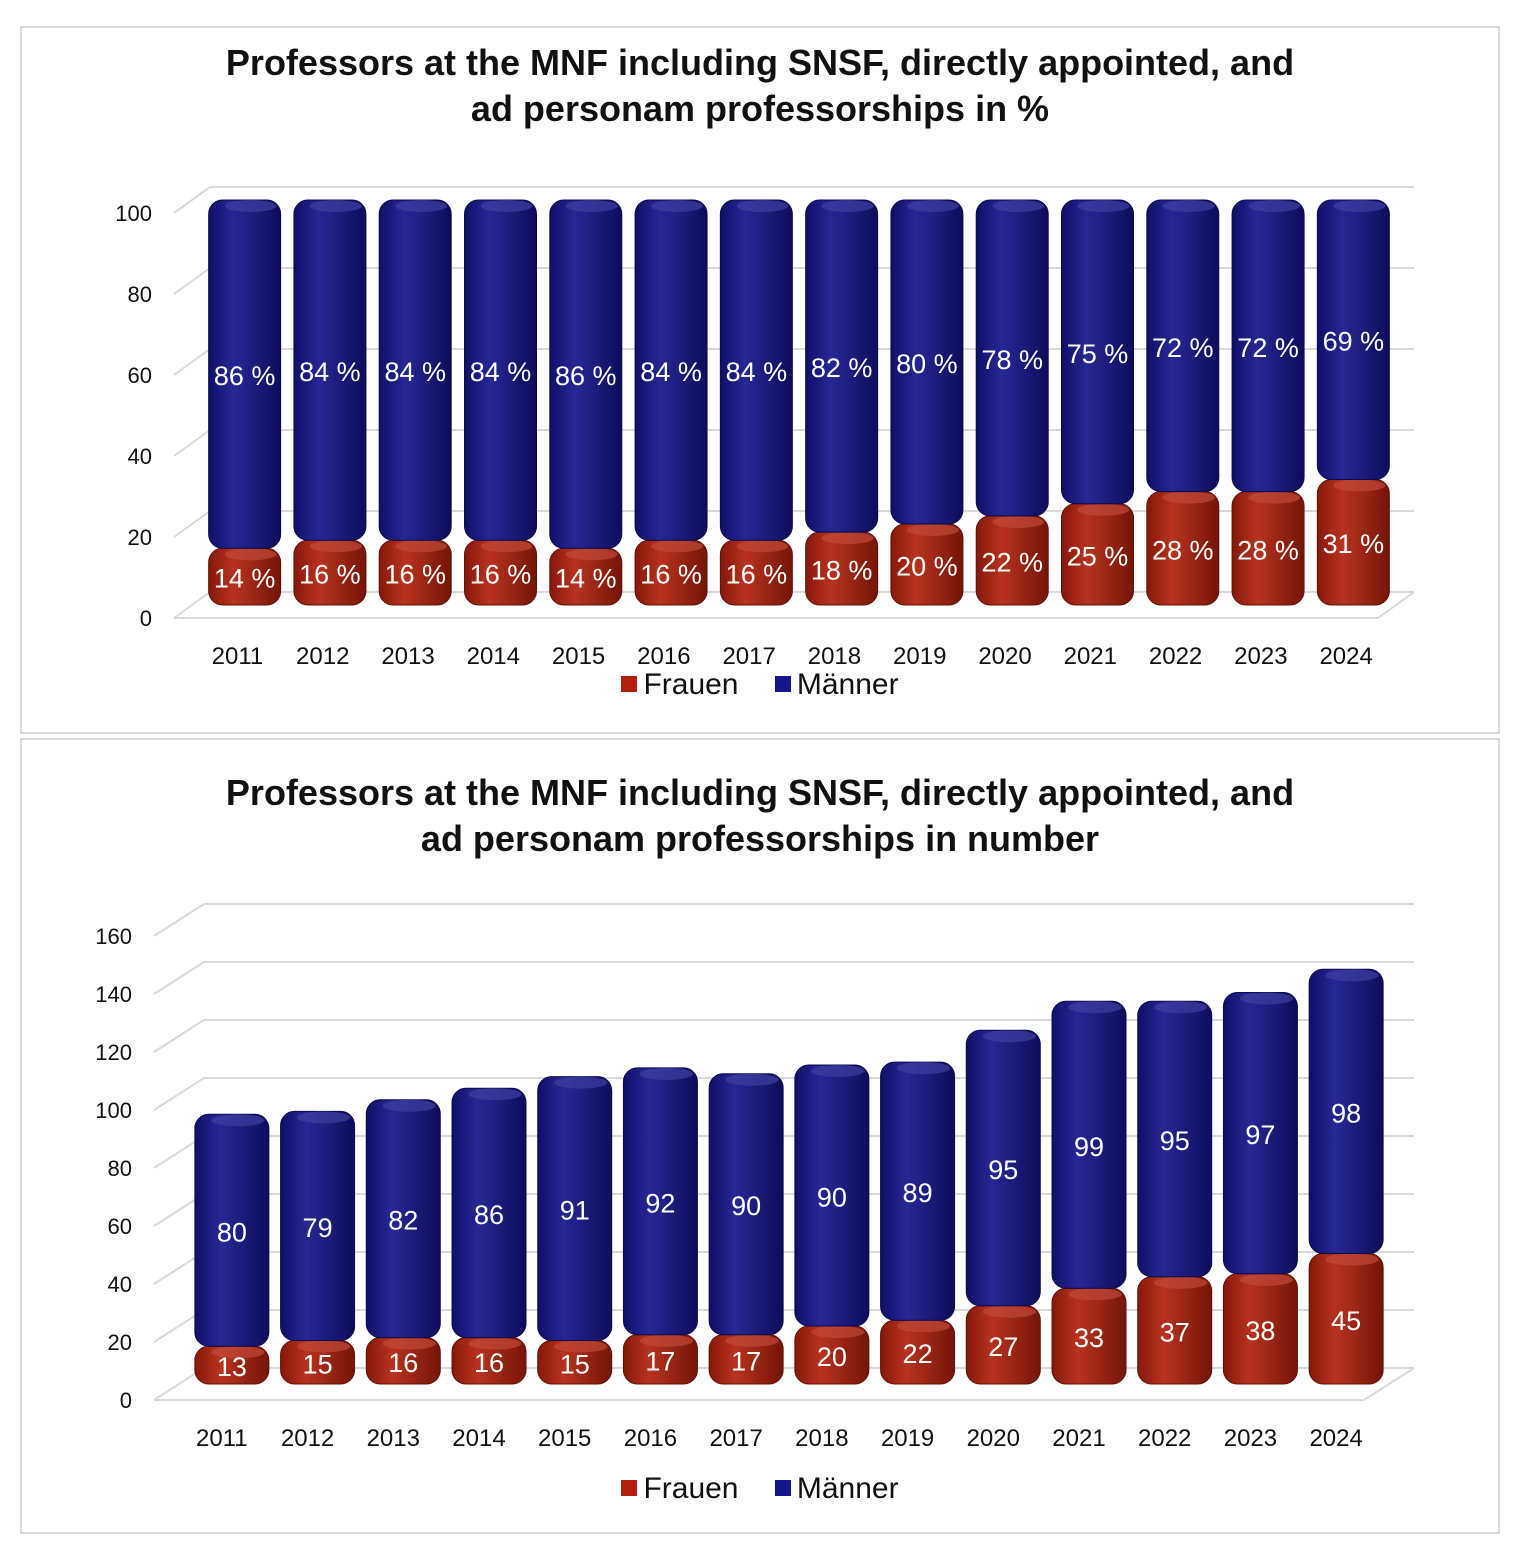 The image size is (1516, 1554). What do you see at coordinates (232, 1232) in the screenshot?
I see `data-label-mnner: 80` at bounding box center [232, 1232].